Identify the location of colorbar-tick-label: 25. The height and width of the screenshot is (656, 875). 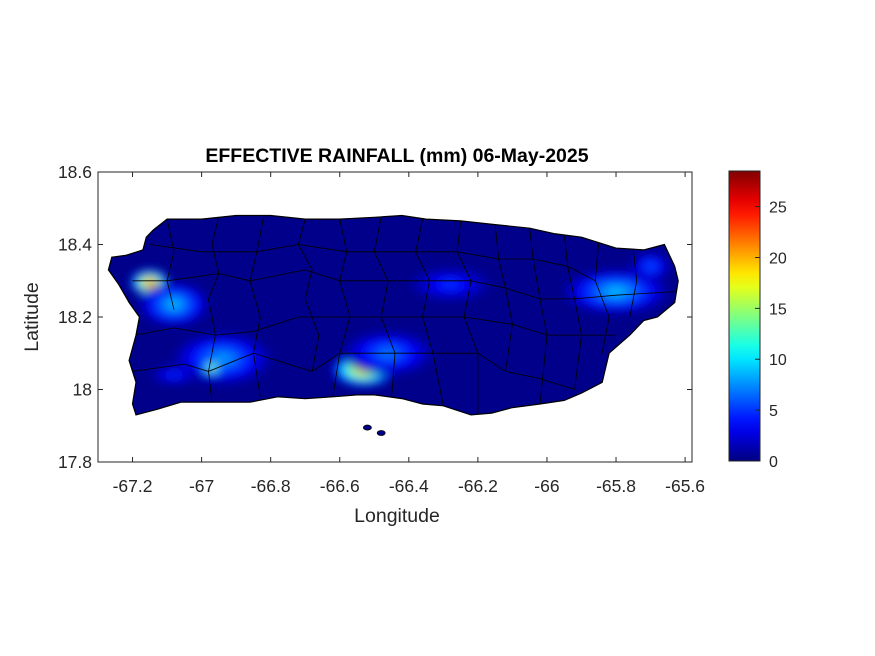
(778, 208).